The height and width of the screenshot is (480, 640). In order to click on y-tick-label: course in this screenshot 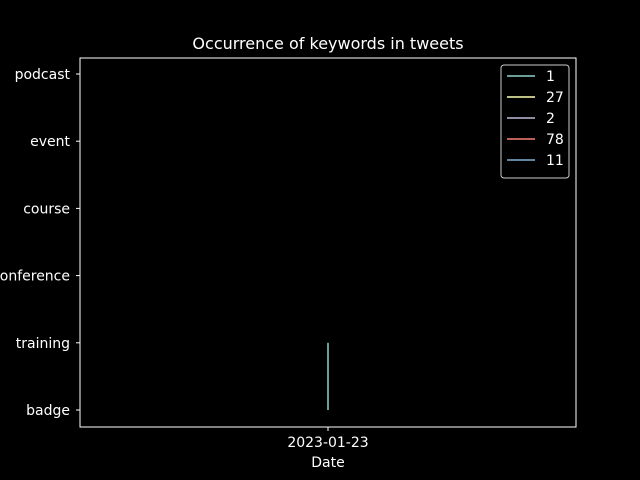, I will do `click(46, 209)`.